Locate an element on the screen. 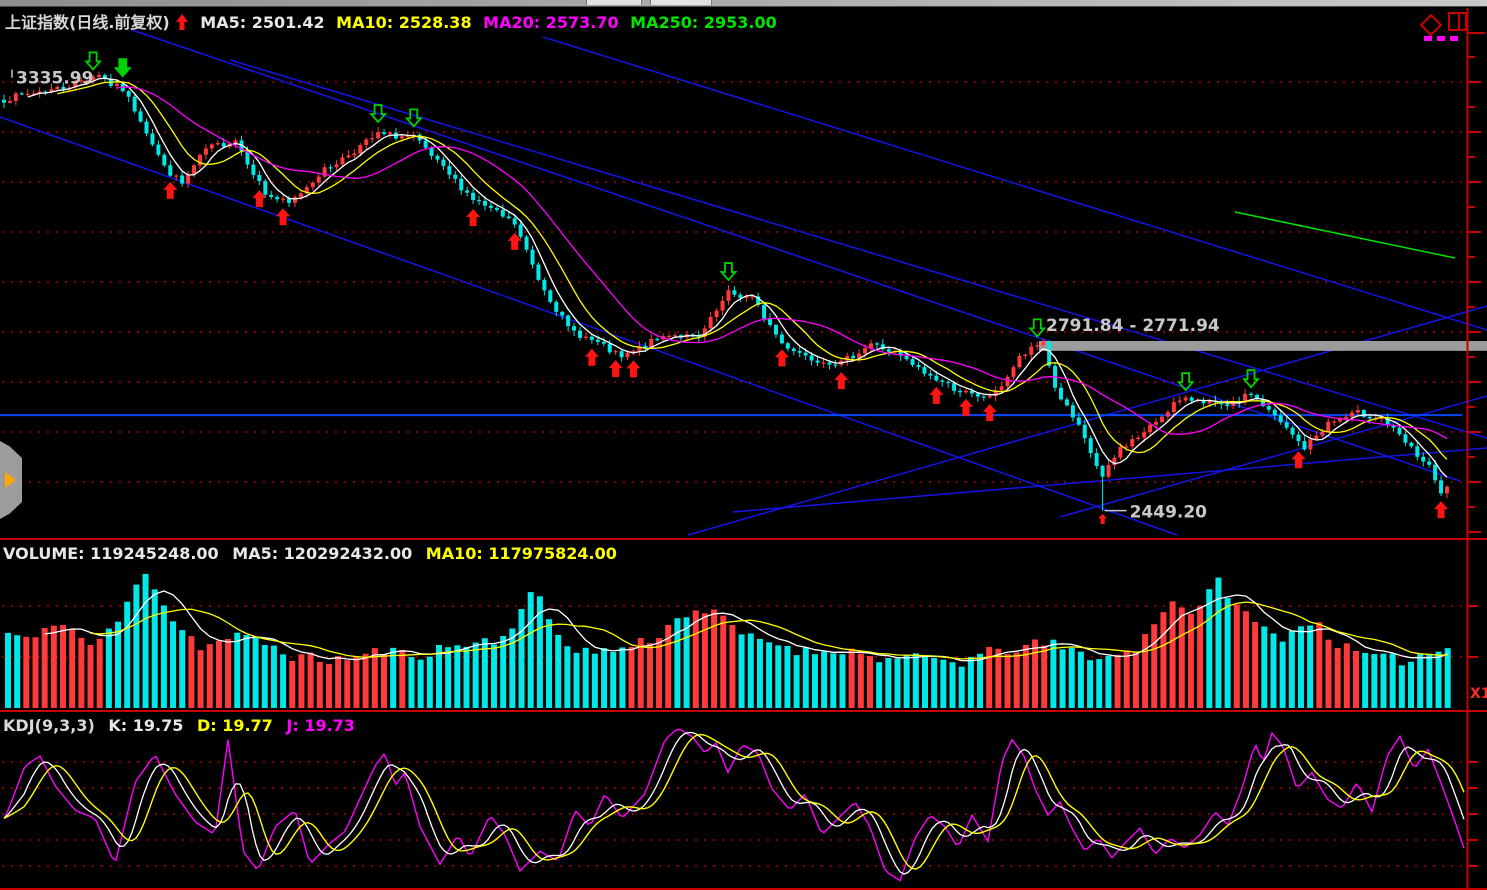 The width and height of the screenshot is (1487, 890). svg-text: 3335.99 is located at coordinates (54, 79).